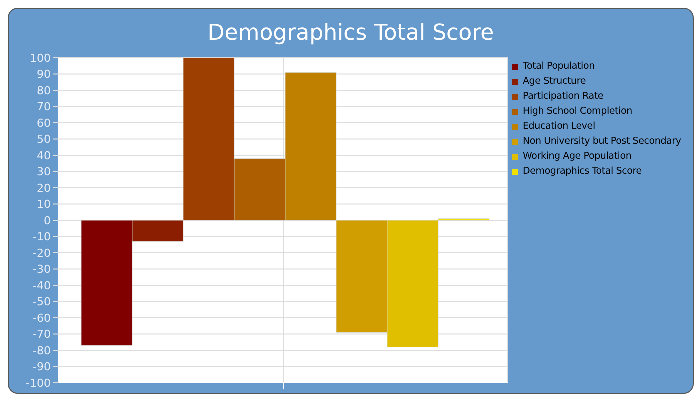 Image resolution: width=700 pixels, height=400 pixels. I want to click on y-tick-label: 0, so click(47, 221).